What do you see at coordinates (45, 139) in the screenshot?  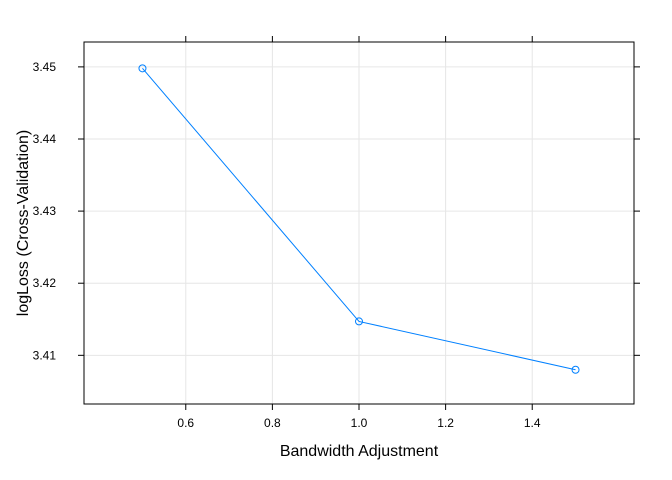 I see `y-tick-label: 3.44` at bounding box center [45, 139].